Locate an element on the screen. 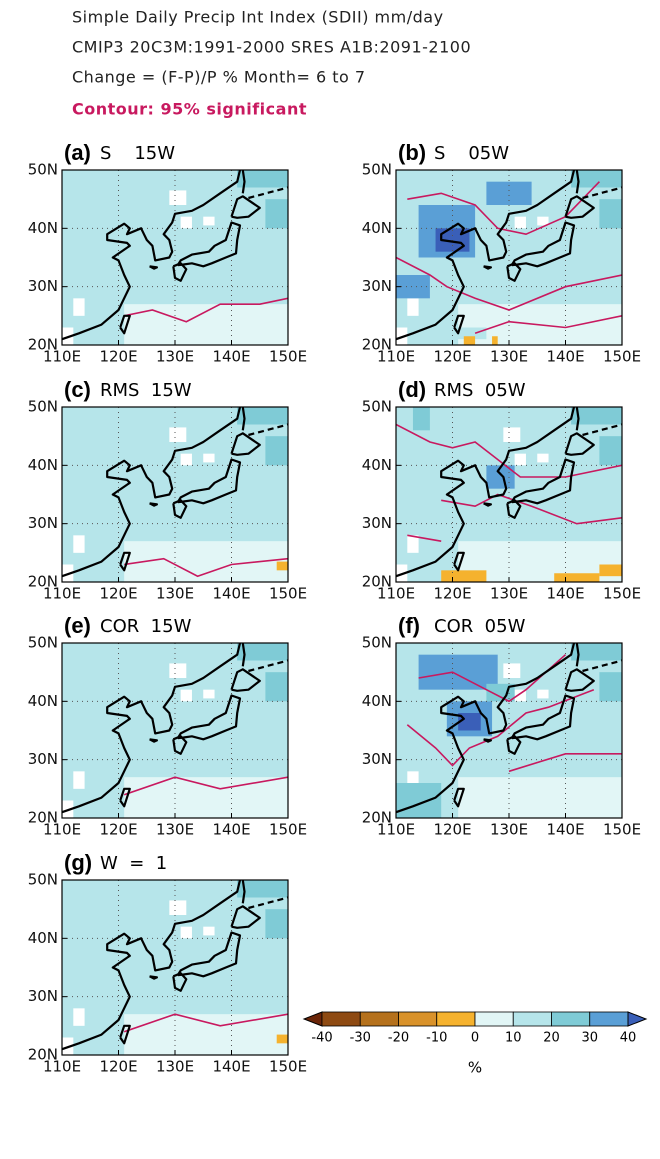  colorbar-label: -10 is located at coordinates (436, 1038).